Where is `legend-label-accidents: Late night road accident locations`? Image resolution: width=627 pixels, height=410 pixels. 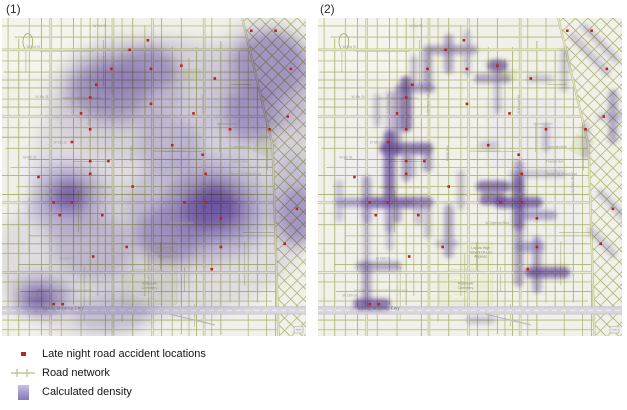
legend-label-accidents: Late night road accident locations is located at coordinates (124, 354).